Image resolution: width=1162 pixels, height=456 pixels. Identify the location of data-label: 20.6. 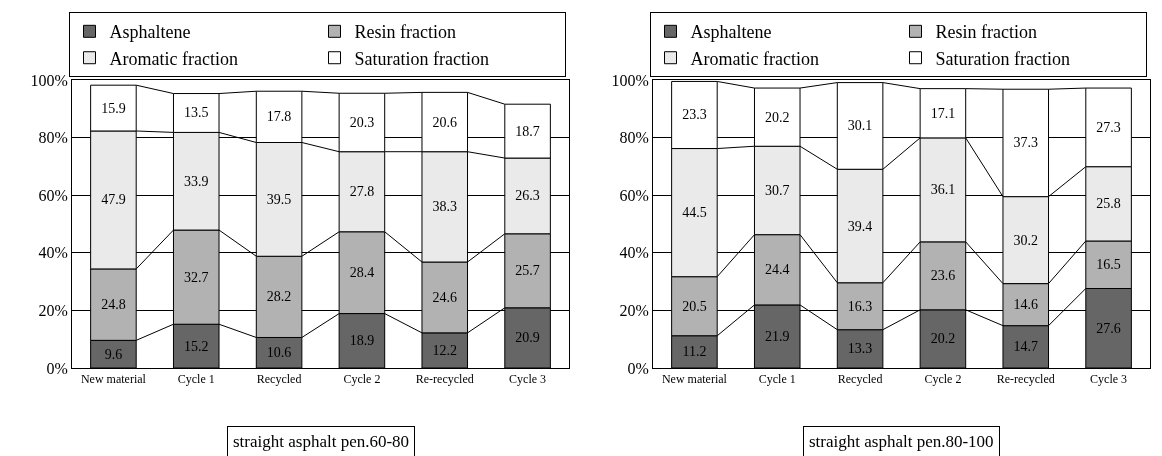
(444, 122).